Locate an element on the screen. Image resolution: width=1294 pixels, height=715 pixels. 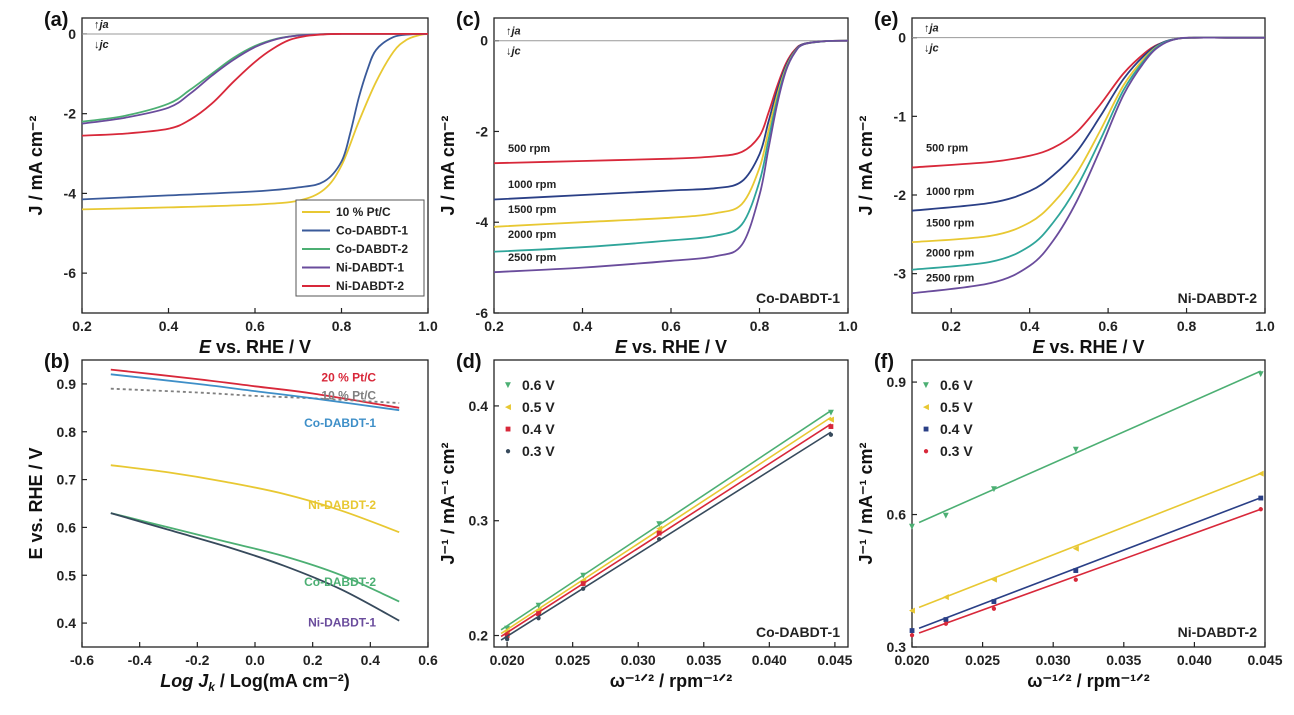
y-tick-label: 0.9 is located at coordinates (897, 382).